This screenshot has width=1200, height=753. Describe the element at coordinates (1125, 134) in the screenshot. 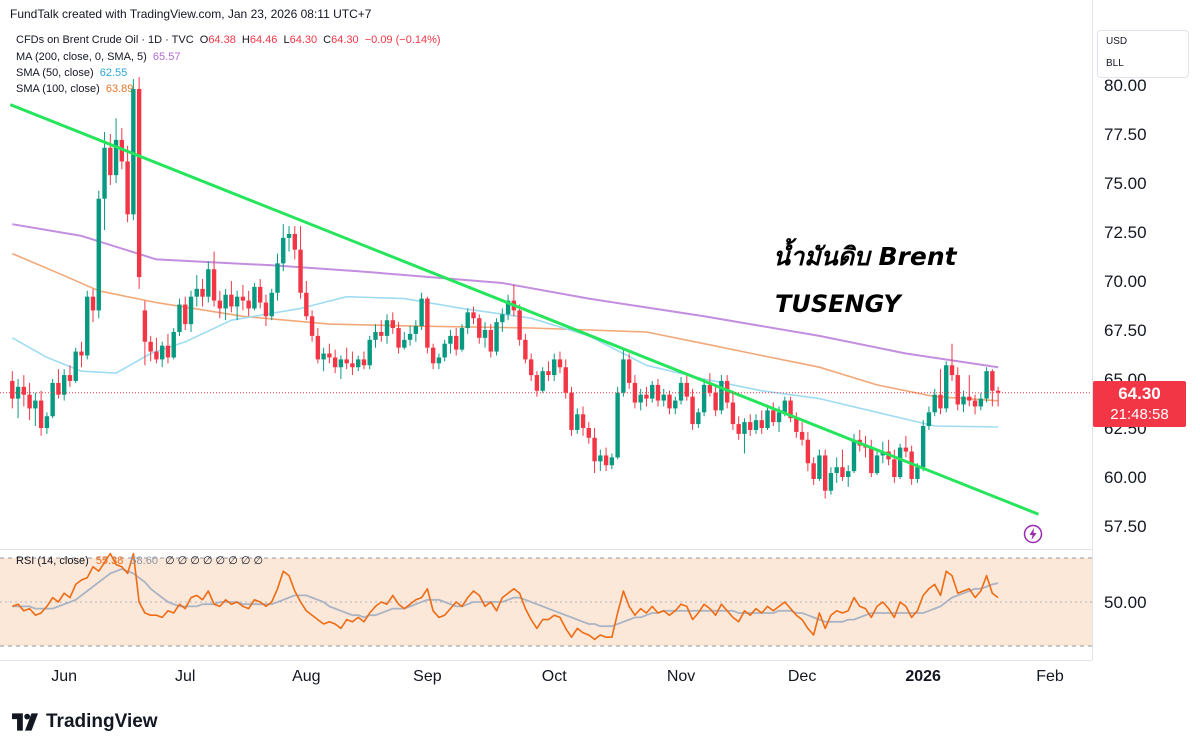

I see `price-tick-label: 77.50` at that location.